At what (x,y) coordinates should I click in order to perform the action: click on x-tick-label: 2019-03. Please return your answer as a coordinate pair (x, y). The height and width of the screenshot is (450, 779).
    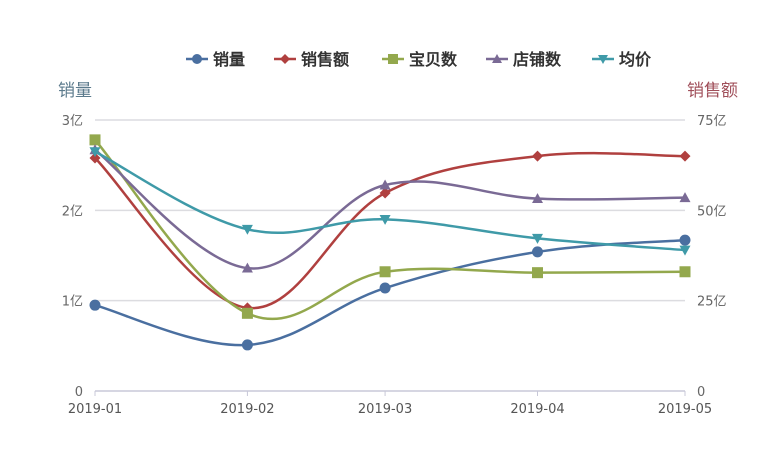
    Looking at the image, I should click on (385, 409).